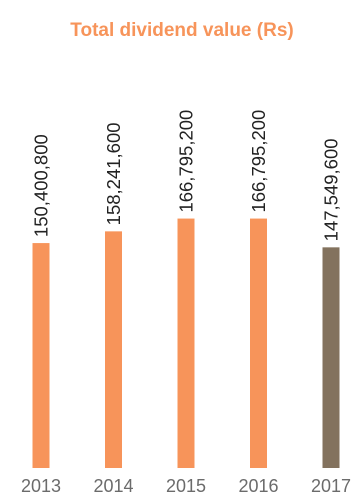  Describe the element at coordinates (41, 355) in the screenshot. I see `bar-2013` at that location.